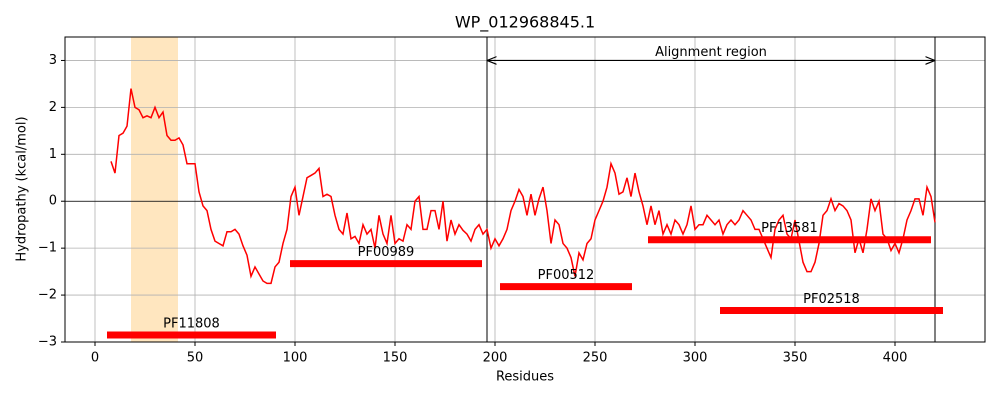 The image size is (1000, 404). What do you see at coordinates (789, 228) in the screenshot?
I see `domain-label: PF13581` at bounding box center [789, 228].